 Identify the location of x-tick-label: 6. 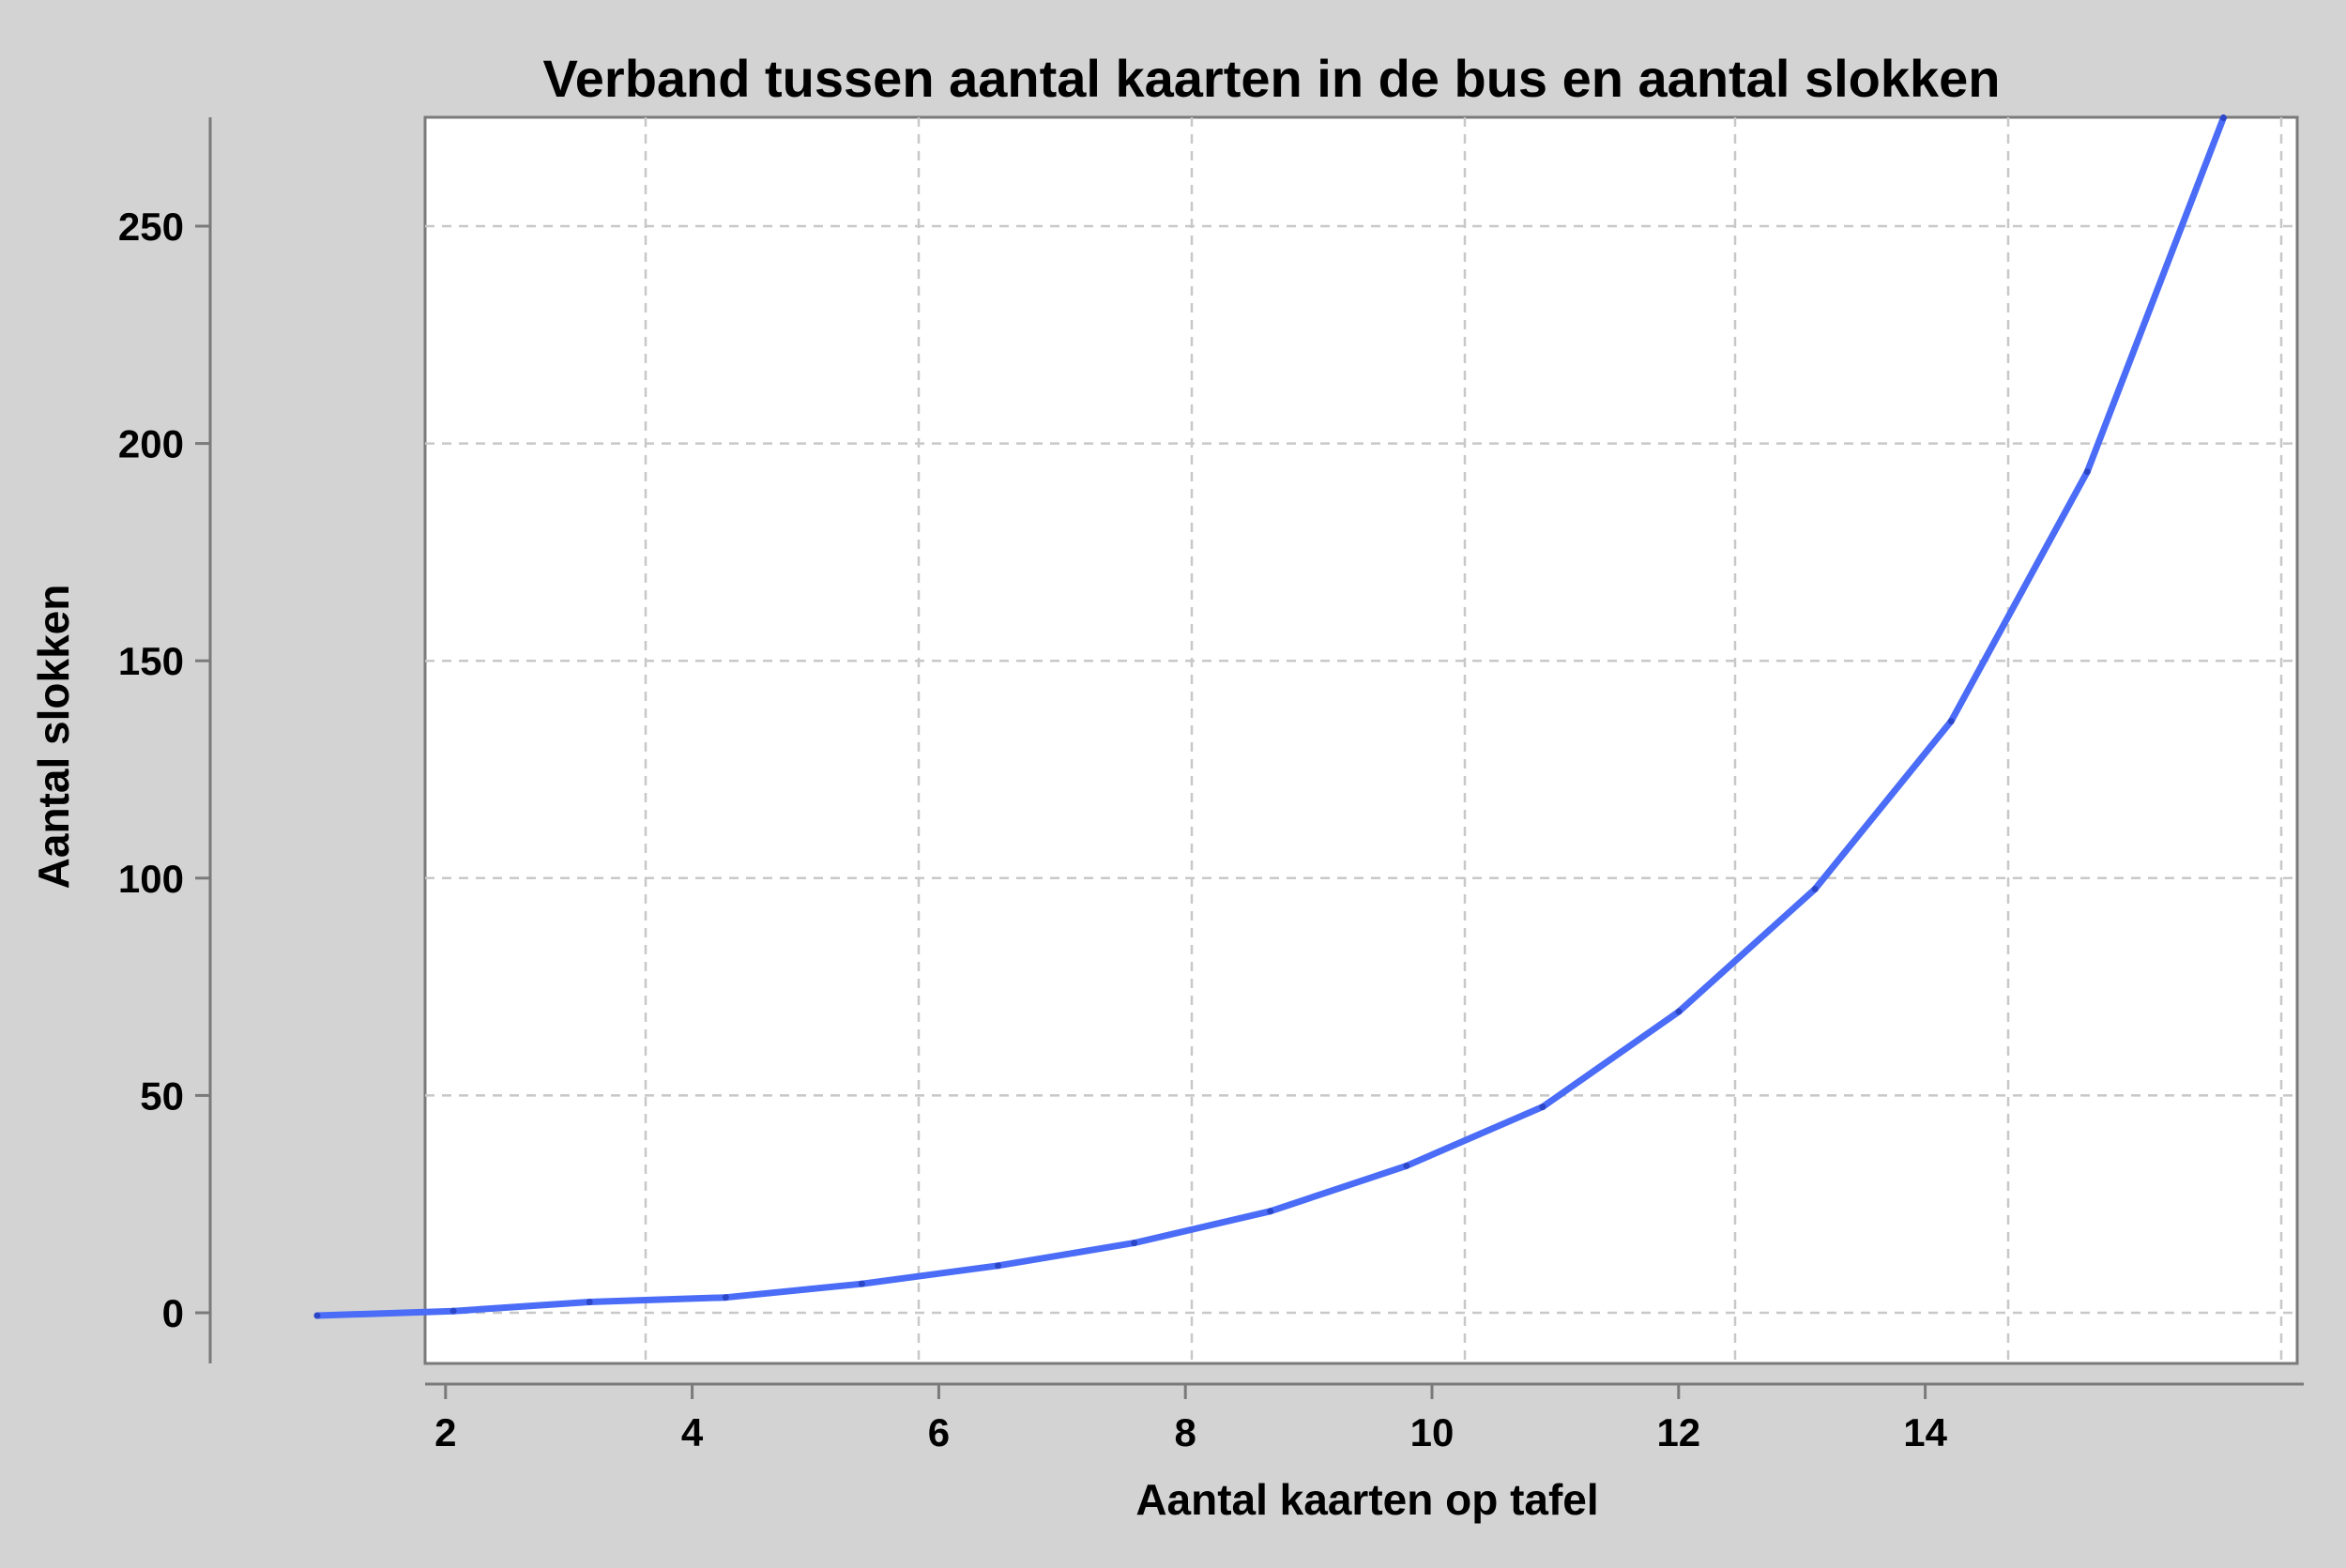
(939, 1432).